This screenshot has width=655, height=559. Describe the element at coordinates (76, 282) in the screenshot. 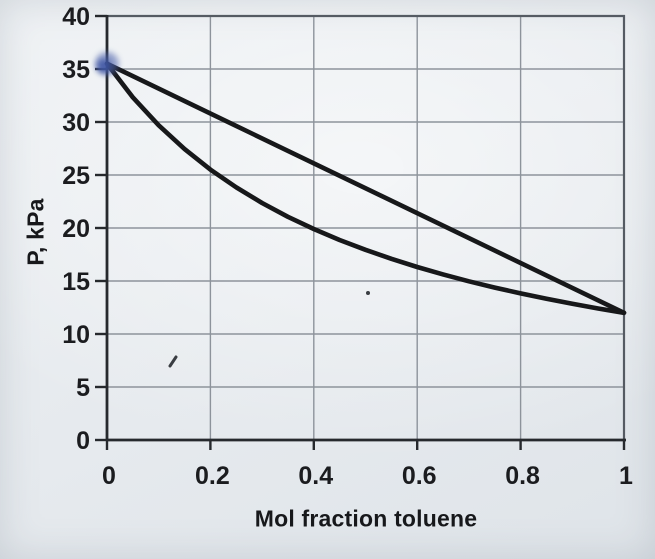

I see `y-tick-label: 15` at that location.